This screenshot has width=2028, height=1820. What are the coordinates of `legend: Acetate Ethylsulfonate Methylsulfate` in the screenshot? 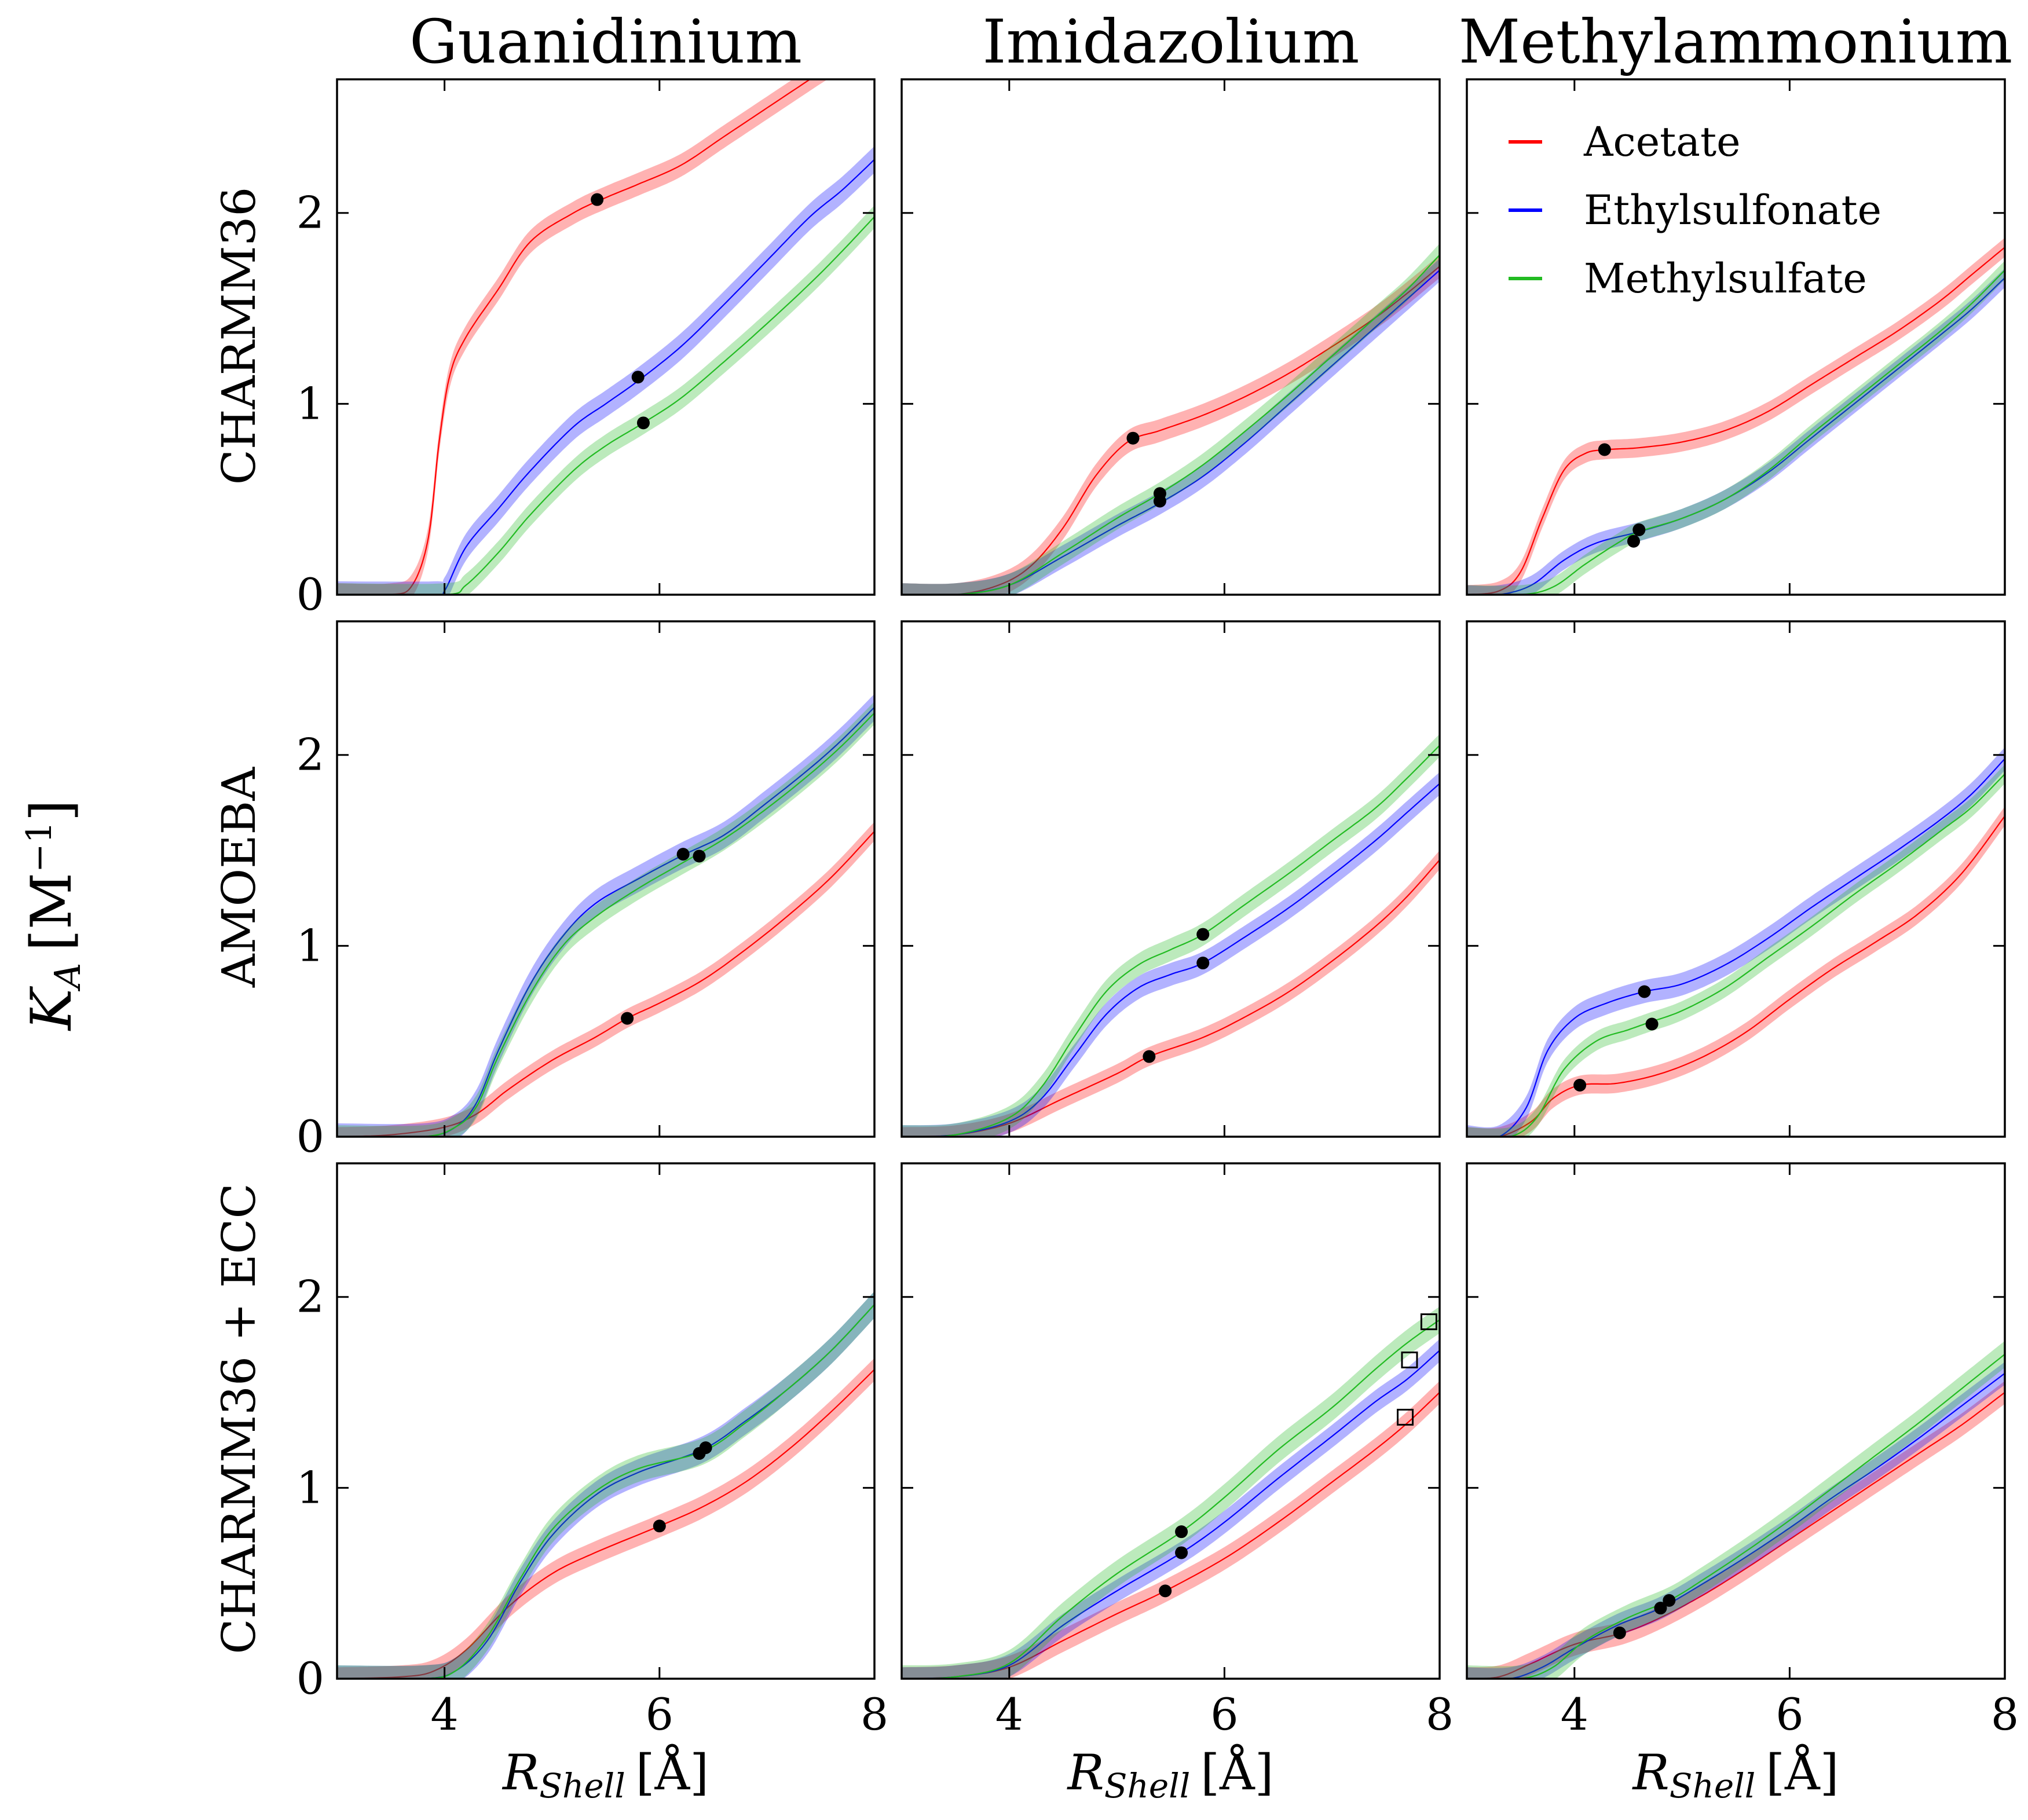 It's located at (1695, 210).